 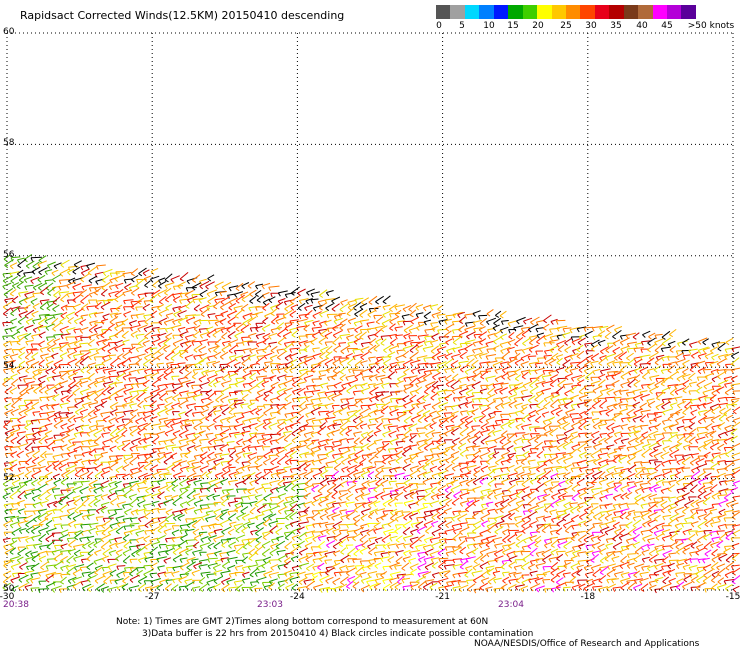 What do you see at coordinates (558, 12) in the screenshot?
I see `colorbar-segment` at bounding box center [558, 12].